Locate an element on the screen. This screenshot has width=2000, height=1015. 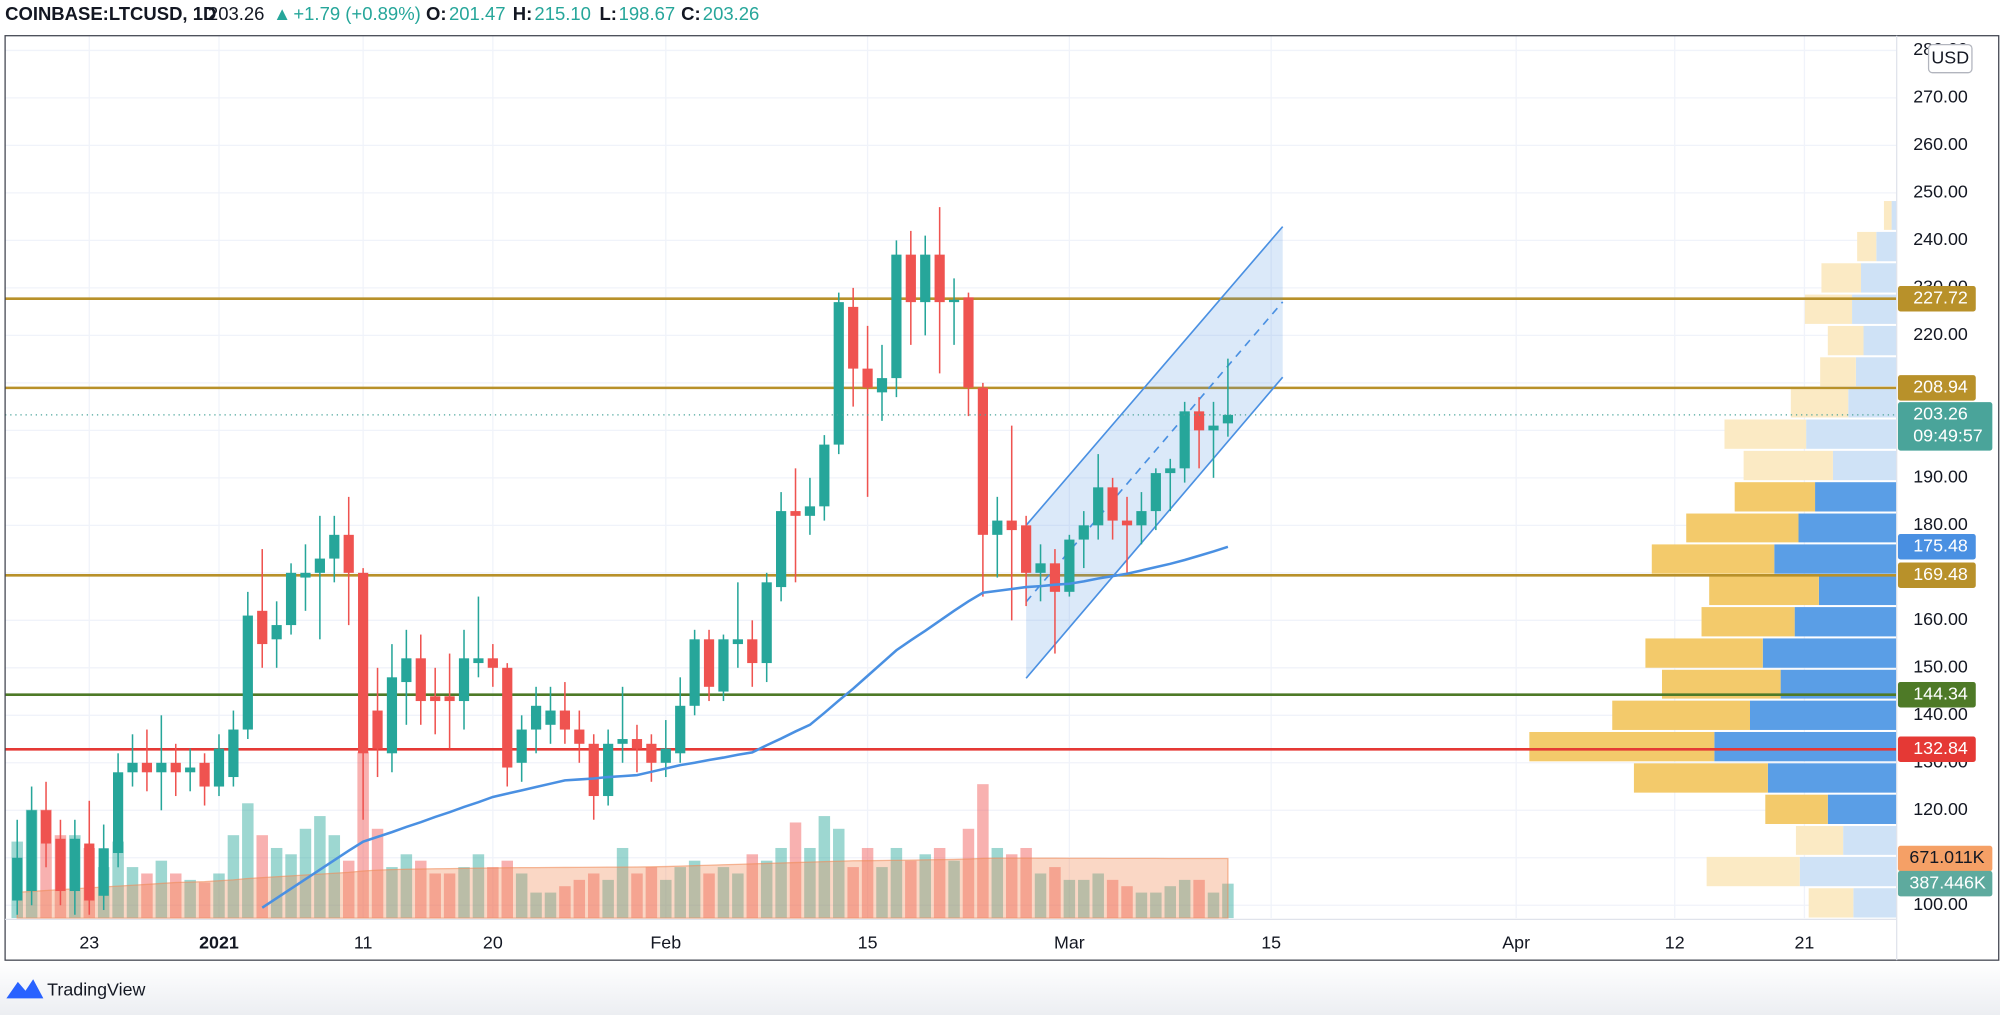
channel-lower is located at coordinates (1154, 527).